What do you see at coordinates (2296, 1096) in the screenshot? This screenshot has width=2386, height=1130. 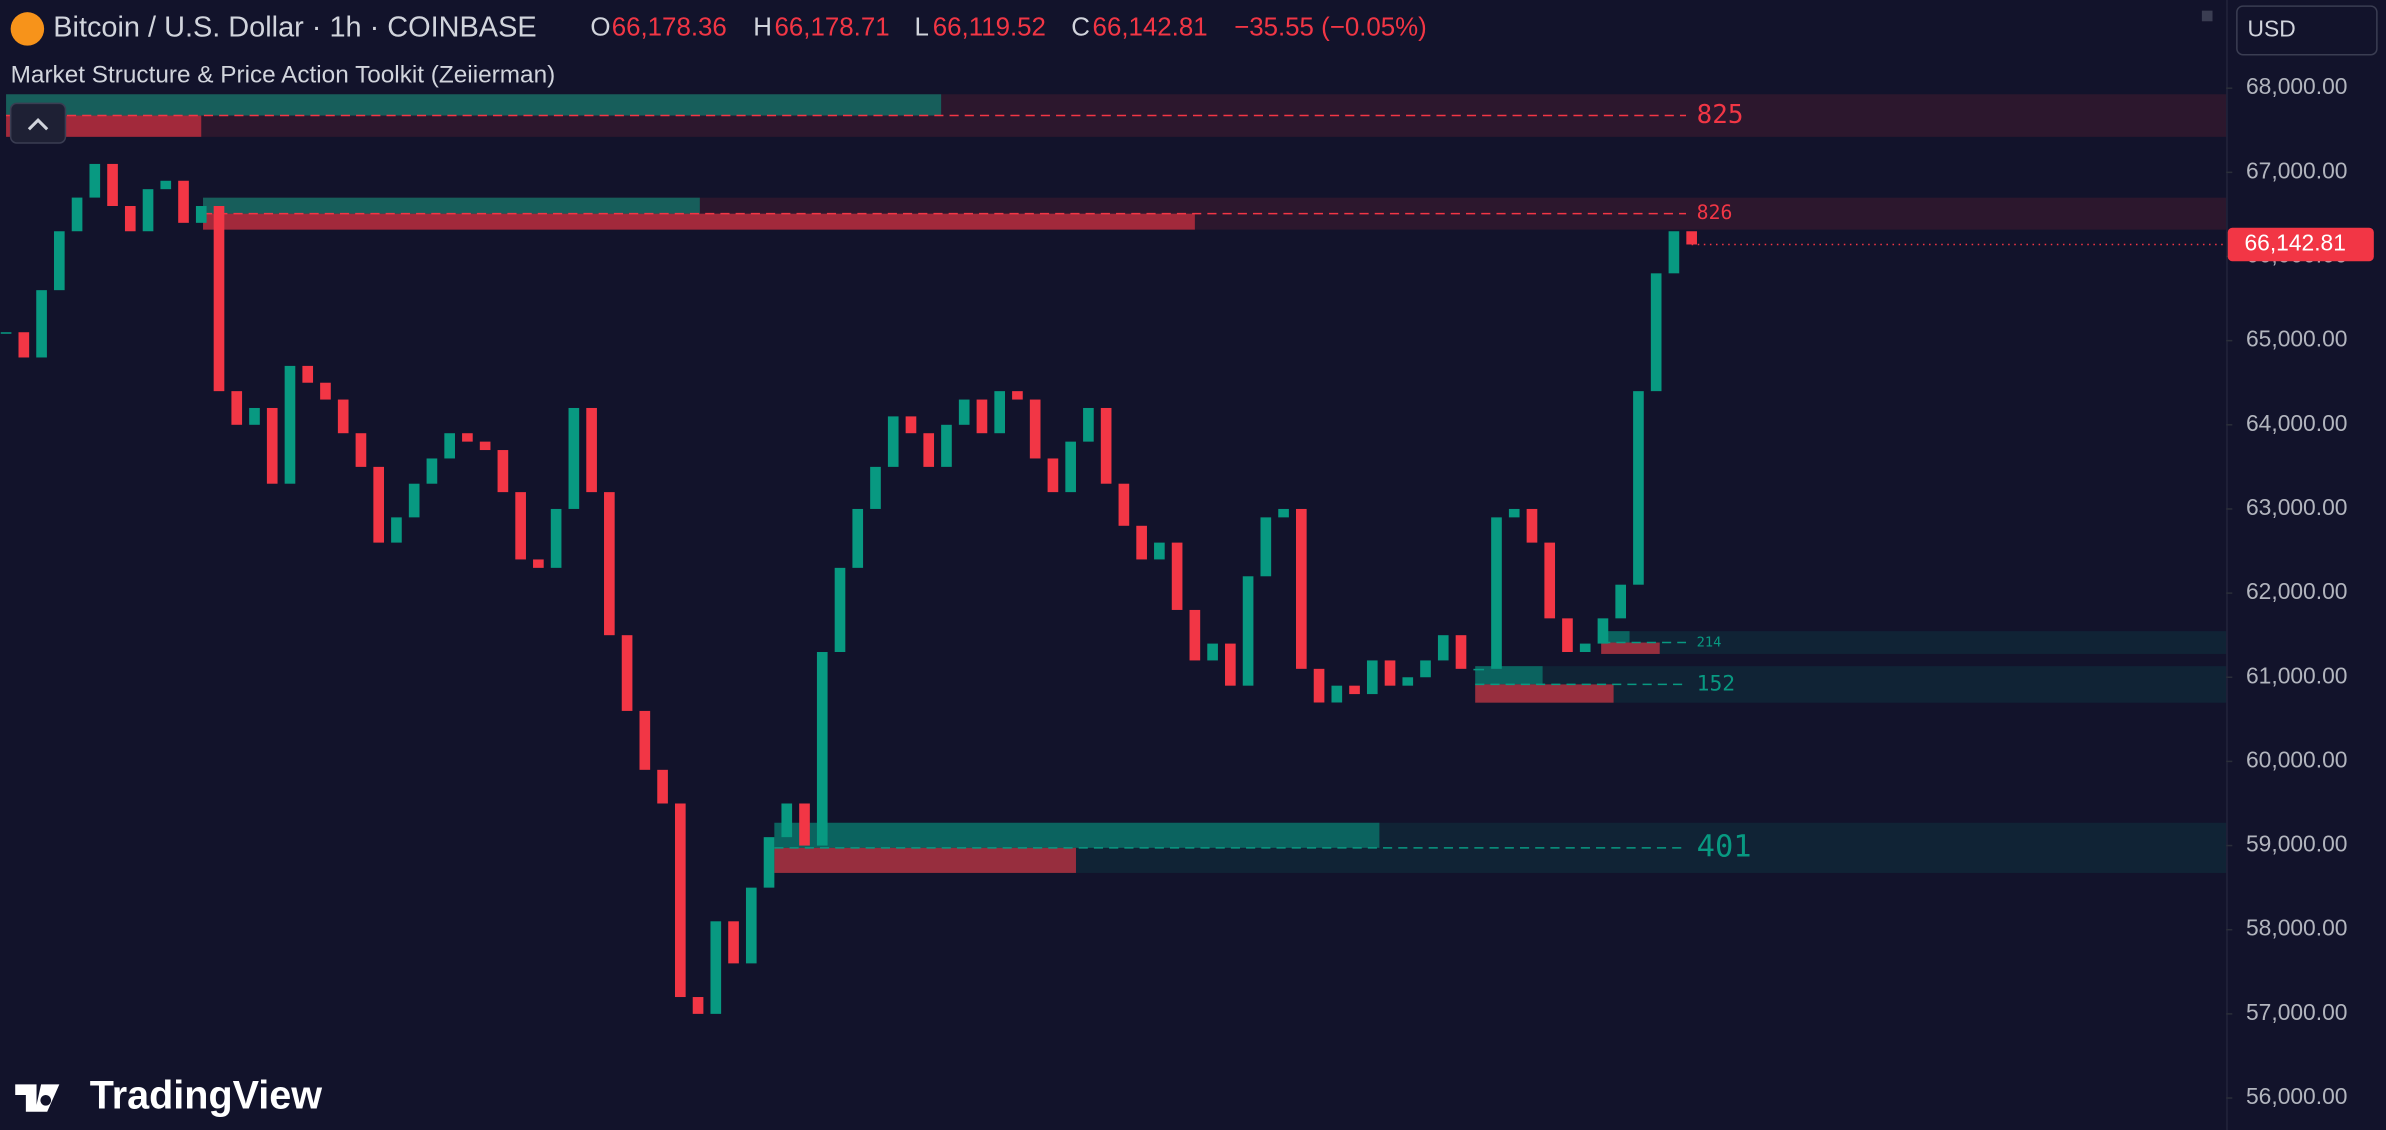 I see `y-tick-label: 56,000.00` at bounding box center [2296, 1096].